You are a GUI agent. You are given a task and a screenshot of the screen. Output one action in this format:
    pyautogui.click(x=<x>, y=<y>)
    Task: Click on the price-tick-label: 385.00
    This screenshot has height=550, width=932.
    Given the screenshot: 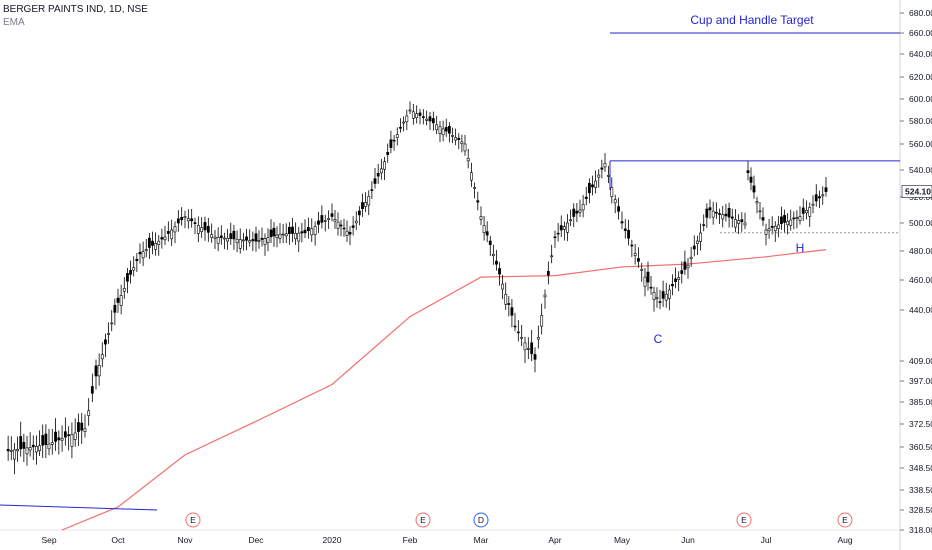 What is the action you would take?
    pyautogui.click(x=920, y=402)
    